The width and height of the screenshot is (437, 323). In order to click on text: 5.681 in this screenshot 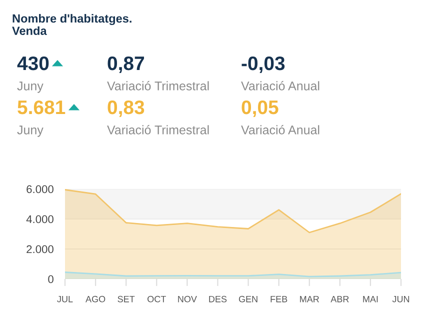, I will do `click(42, 107)`.